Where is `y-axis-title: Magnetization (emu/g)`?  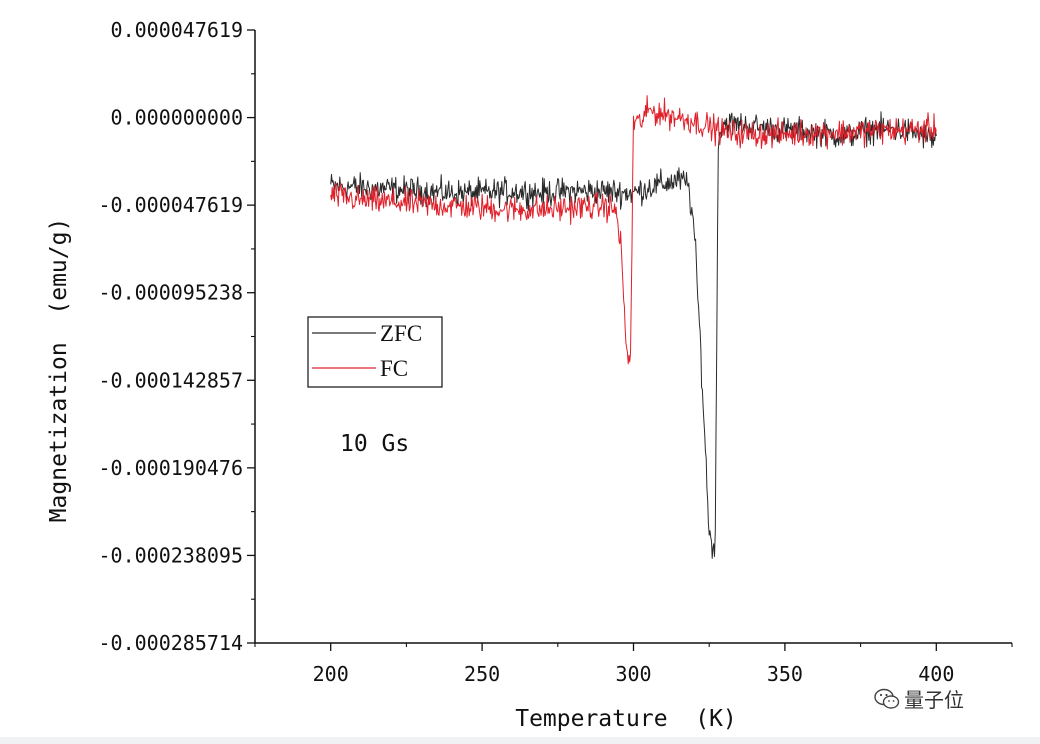 y-axis-title: Magnetization (emu/g) is located at coordinates (59, 370).